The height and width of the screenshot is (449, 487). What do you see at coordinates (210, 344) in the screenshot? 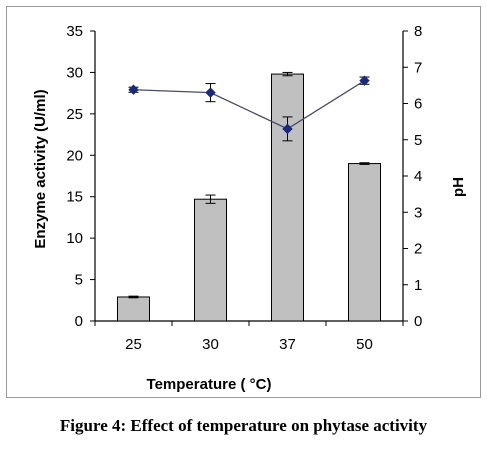
I see `x-tick-label: 30` at bounding box center [210, 344].